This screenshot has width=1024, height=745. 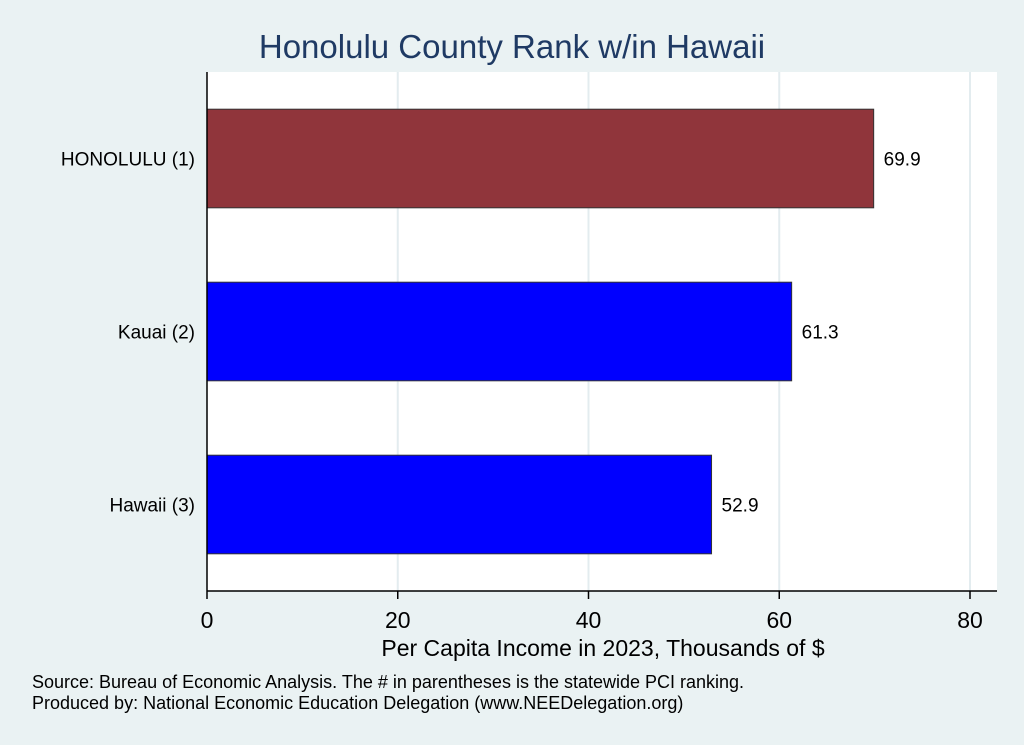 I want to click on x-tick-label: 40, so click(x=589, y=620).